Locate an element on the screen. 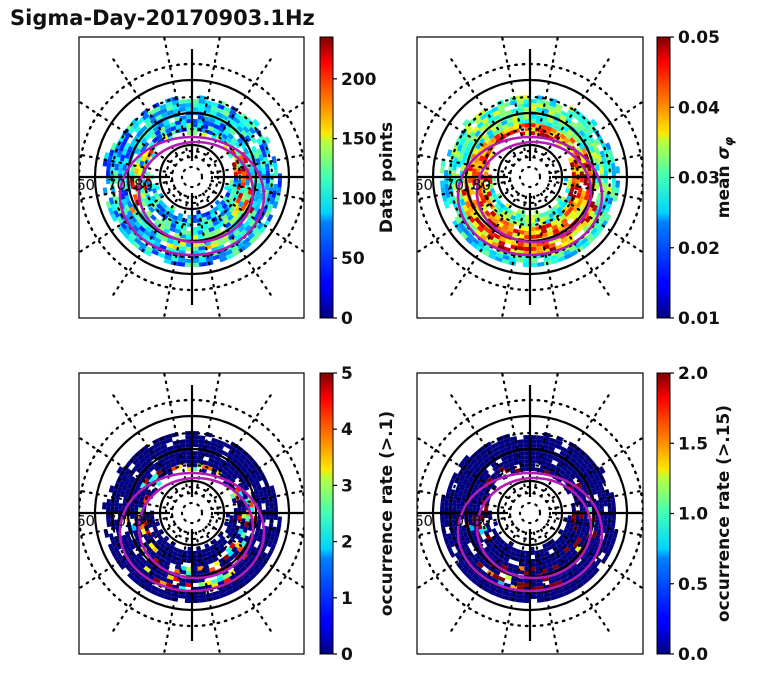  colorbar-tick-label: 0 is located at coordinates (347, 319).